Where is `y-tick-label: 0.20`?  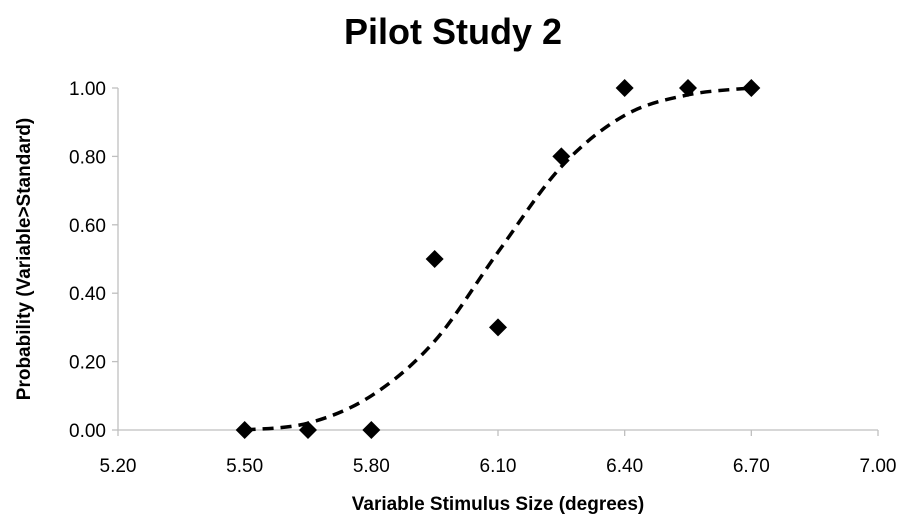
y-tick-label: 0.20 is located at coordinates (87, 363).